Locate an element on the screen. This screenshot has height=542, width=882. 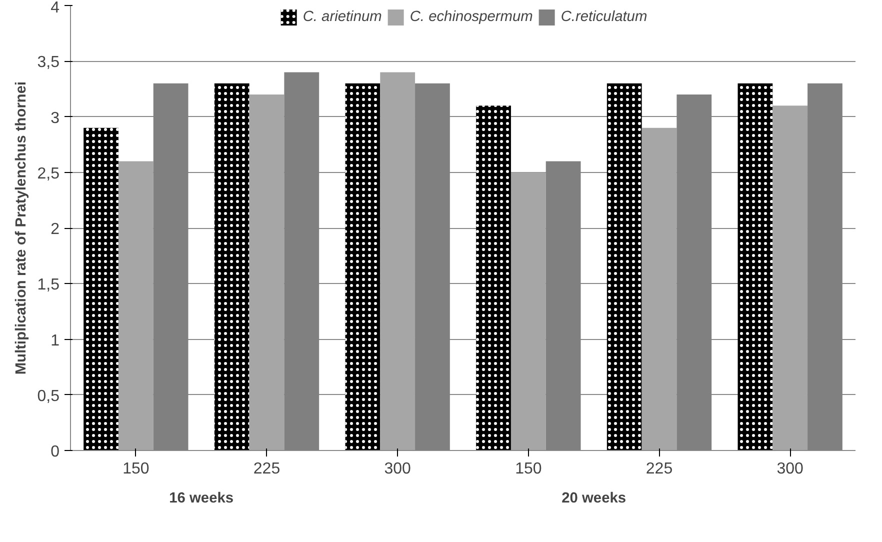
y-tick-label: 1 is located at coordinates (55, 341).